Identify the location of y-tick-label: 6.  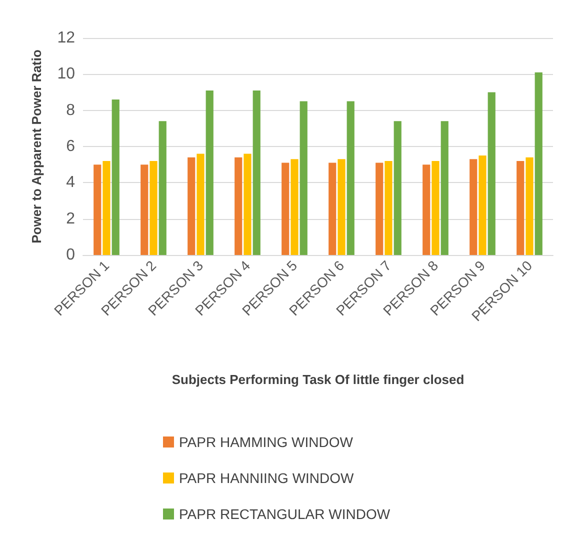
(71, 146).